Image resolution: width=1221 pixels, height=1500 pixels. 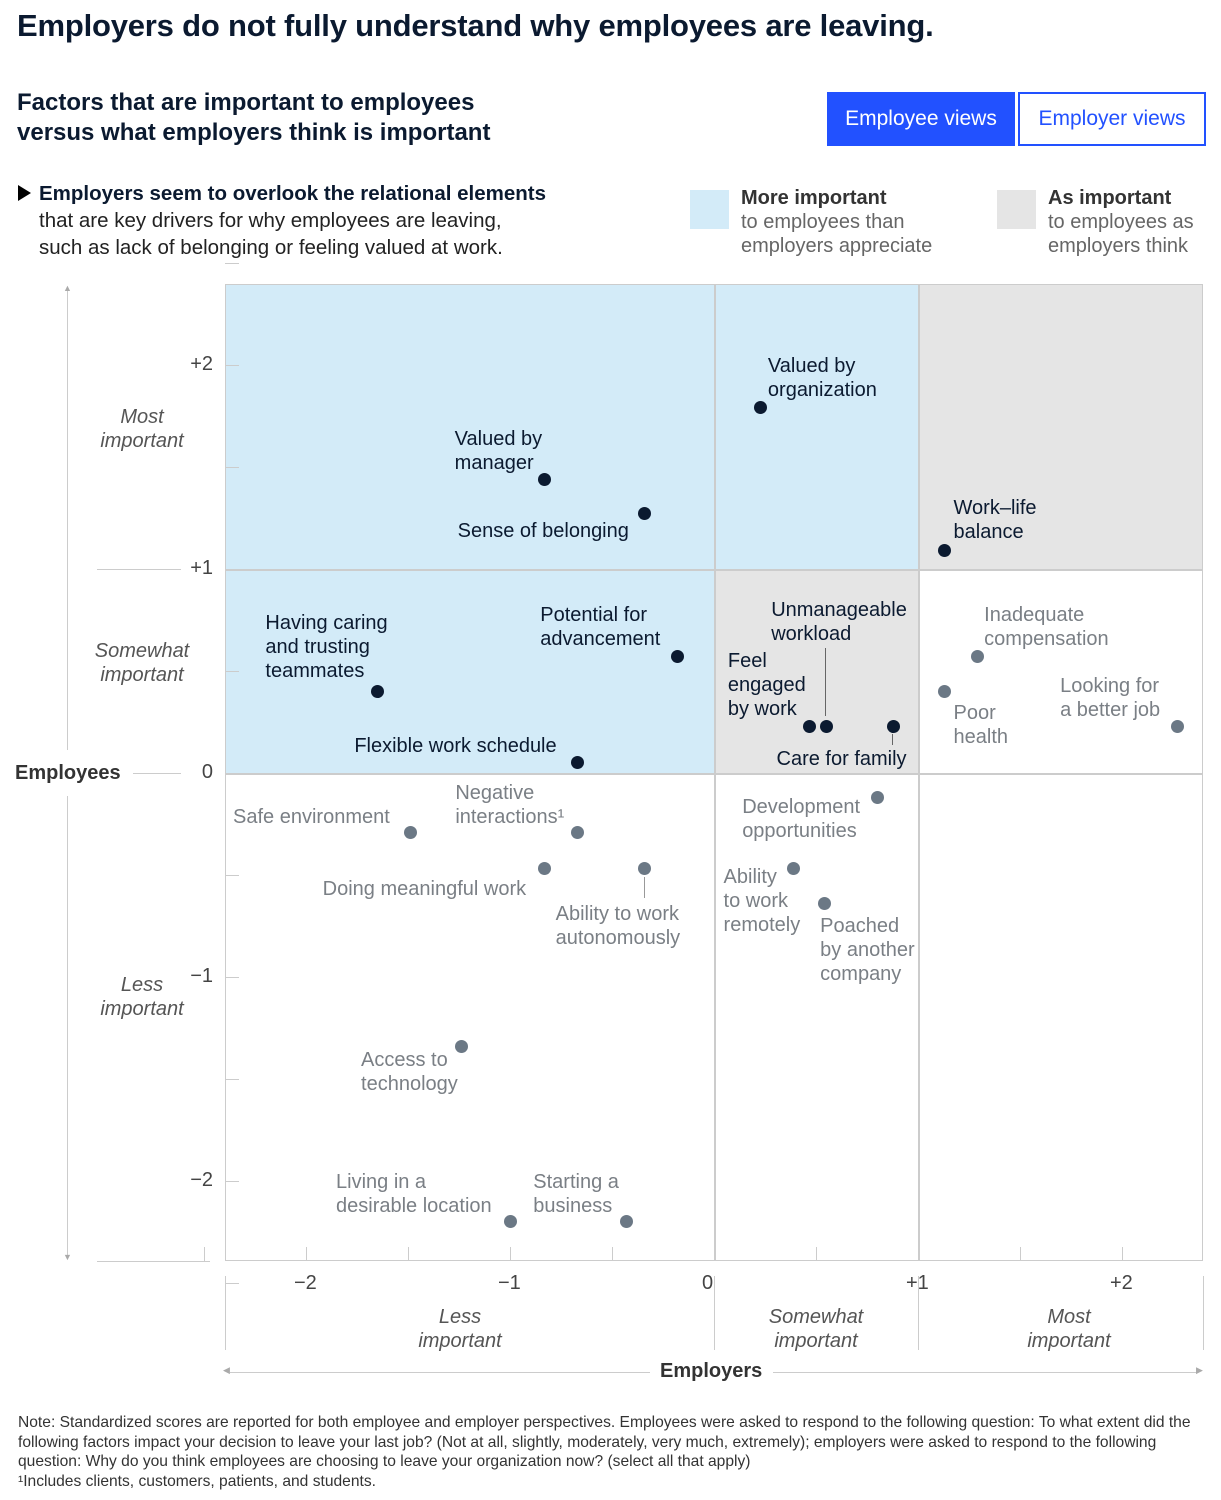 I want to click on y-tick-label: −2, so click(x=201, y=1180).